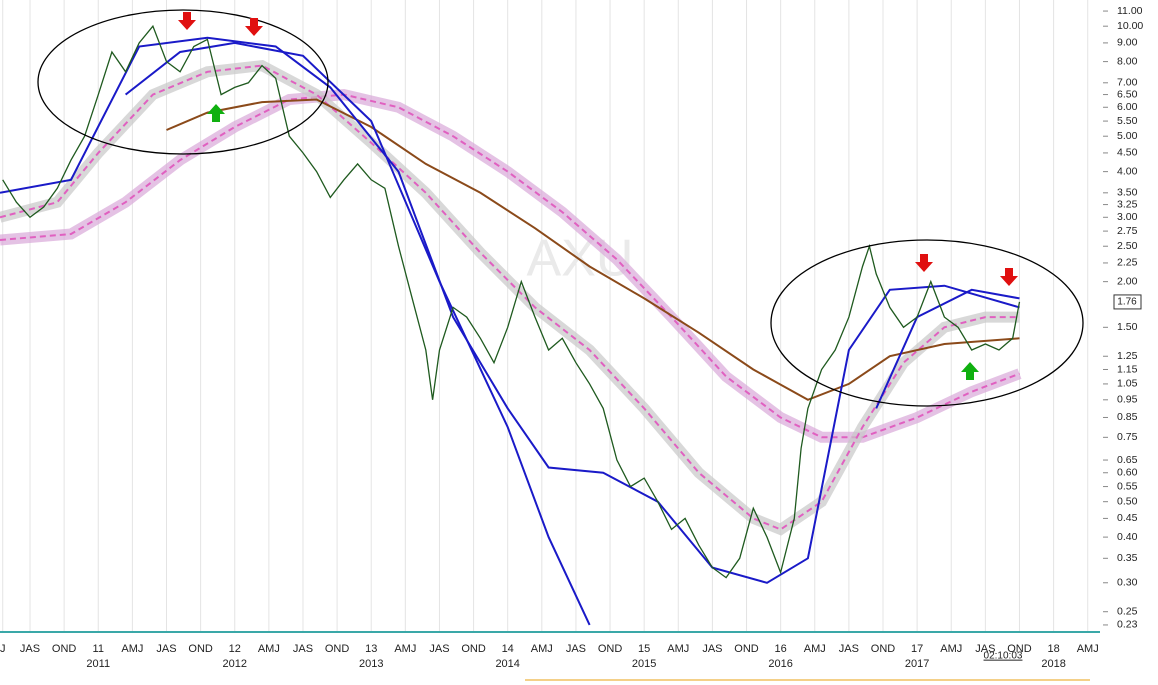  I want to click on y-tick-label: 0.75, so click(1127, 437).